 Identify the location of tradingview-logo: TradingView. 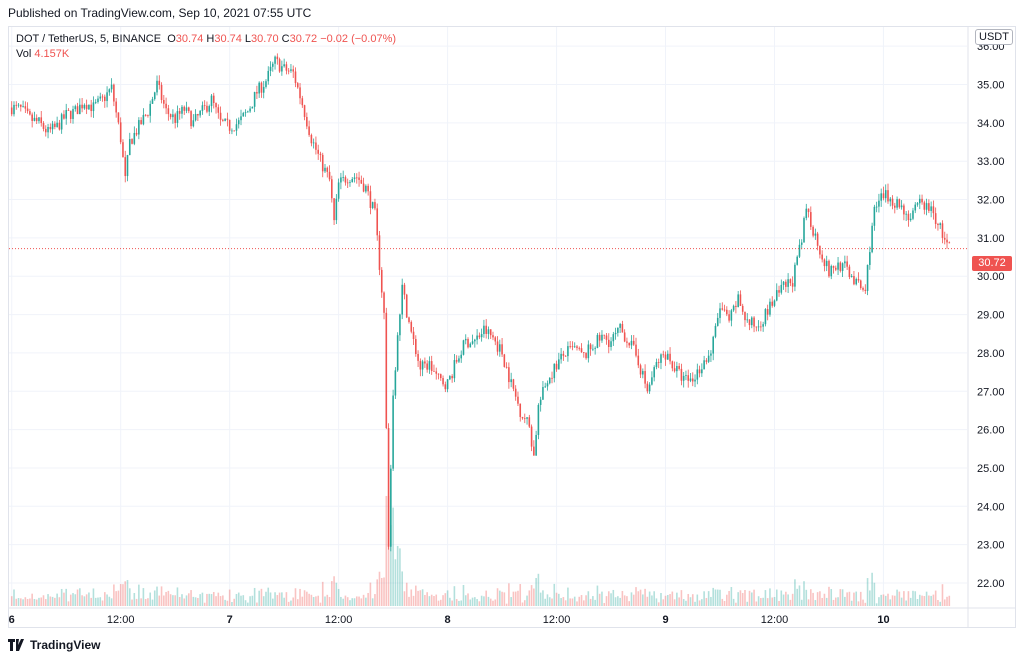
(54, 646).